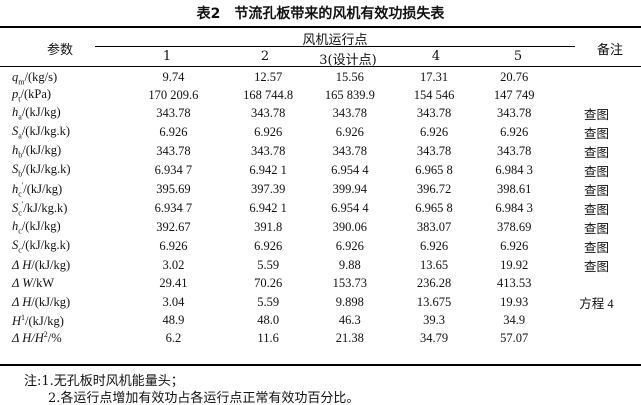 This screenshot has height=405, width=641. I want to click on symbol: h, so click(15, 150).